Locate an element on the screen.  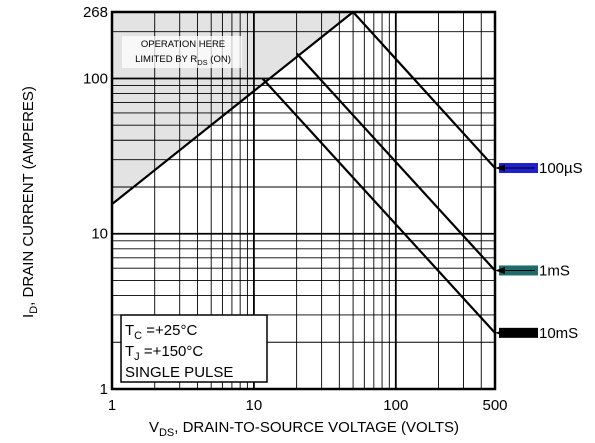
rds-note-line1: OPERATION HERE is located at coordinates (183, 44).